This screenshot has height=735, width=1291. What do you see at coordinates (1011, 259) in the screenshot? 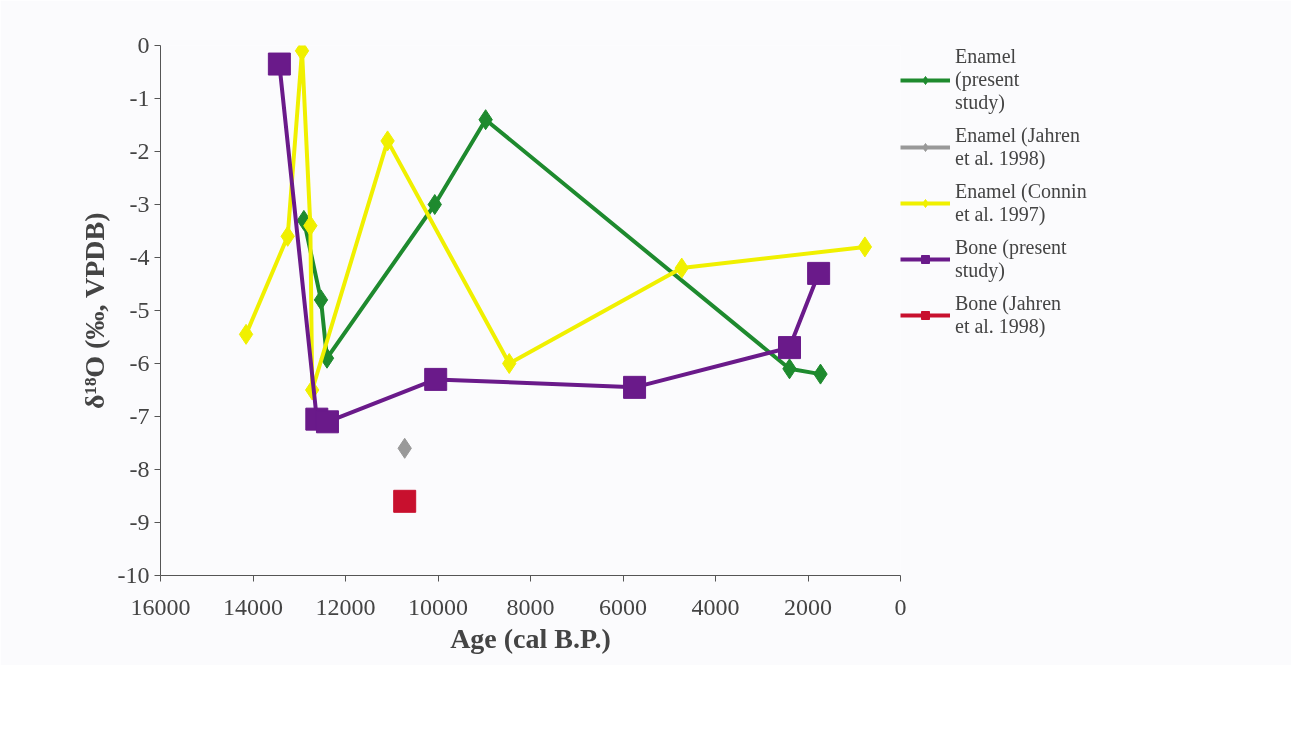
I see `legend-label: Bone (present study)` at bounding box center [1011, 259].